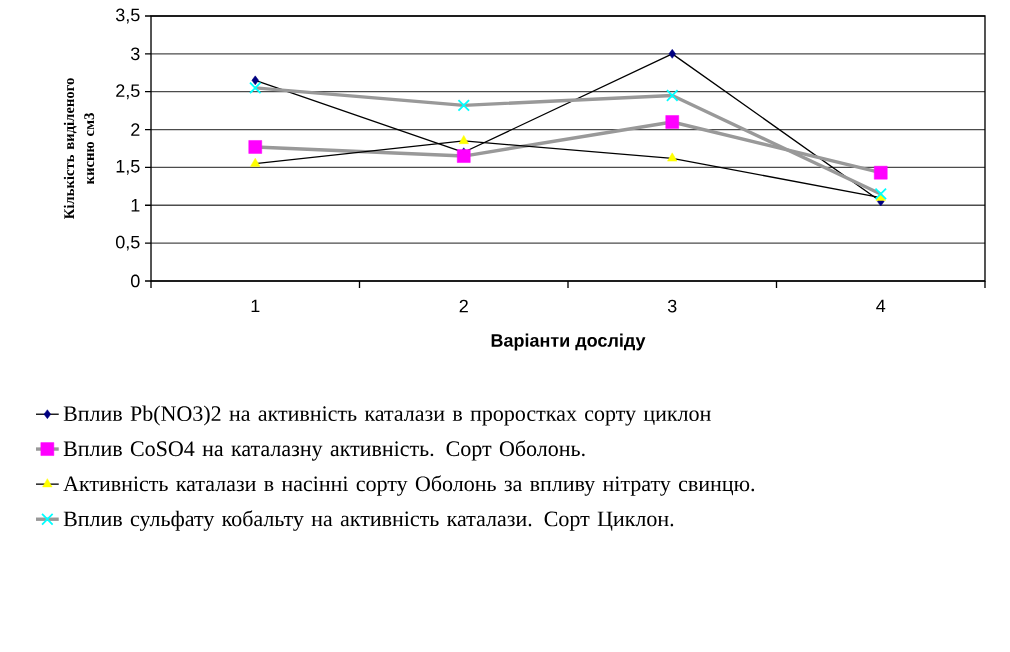  What do you see at coordinates (881, 306) in the screenshot?
I see `x-tick-label: 4` at bounding box center [881, 306].